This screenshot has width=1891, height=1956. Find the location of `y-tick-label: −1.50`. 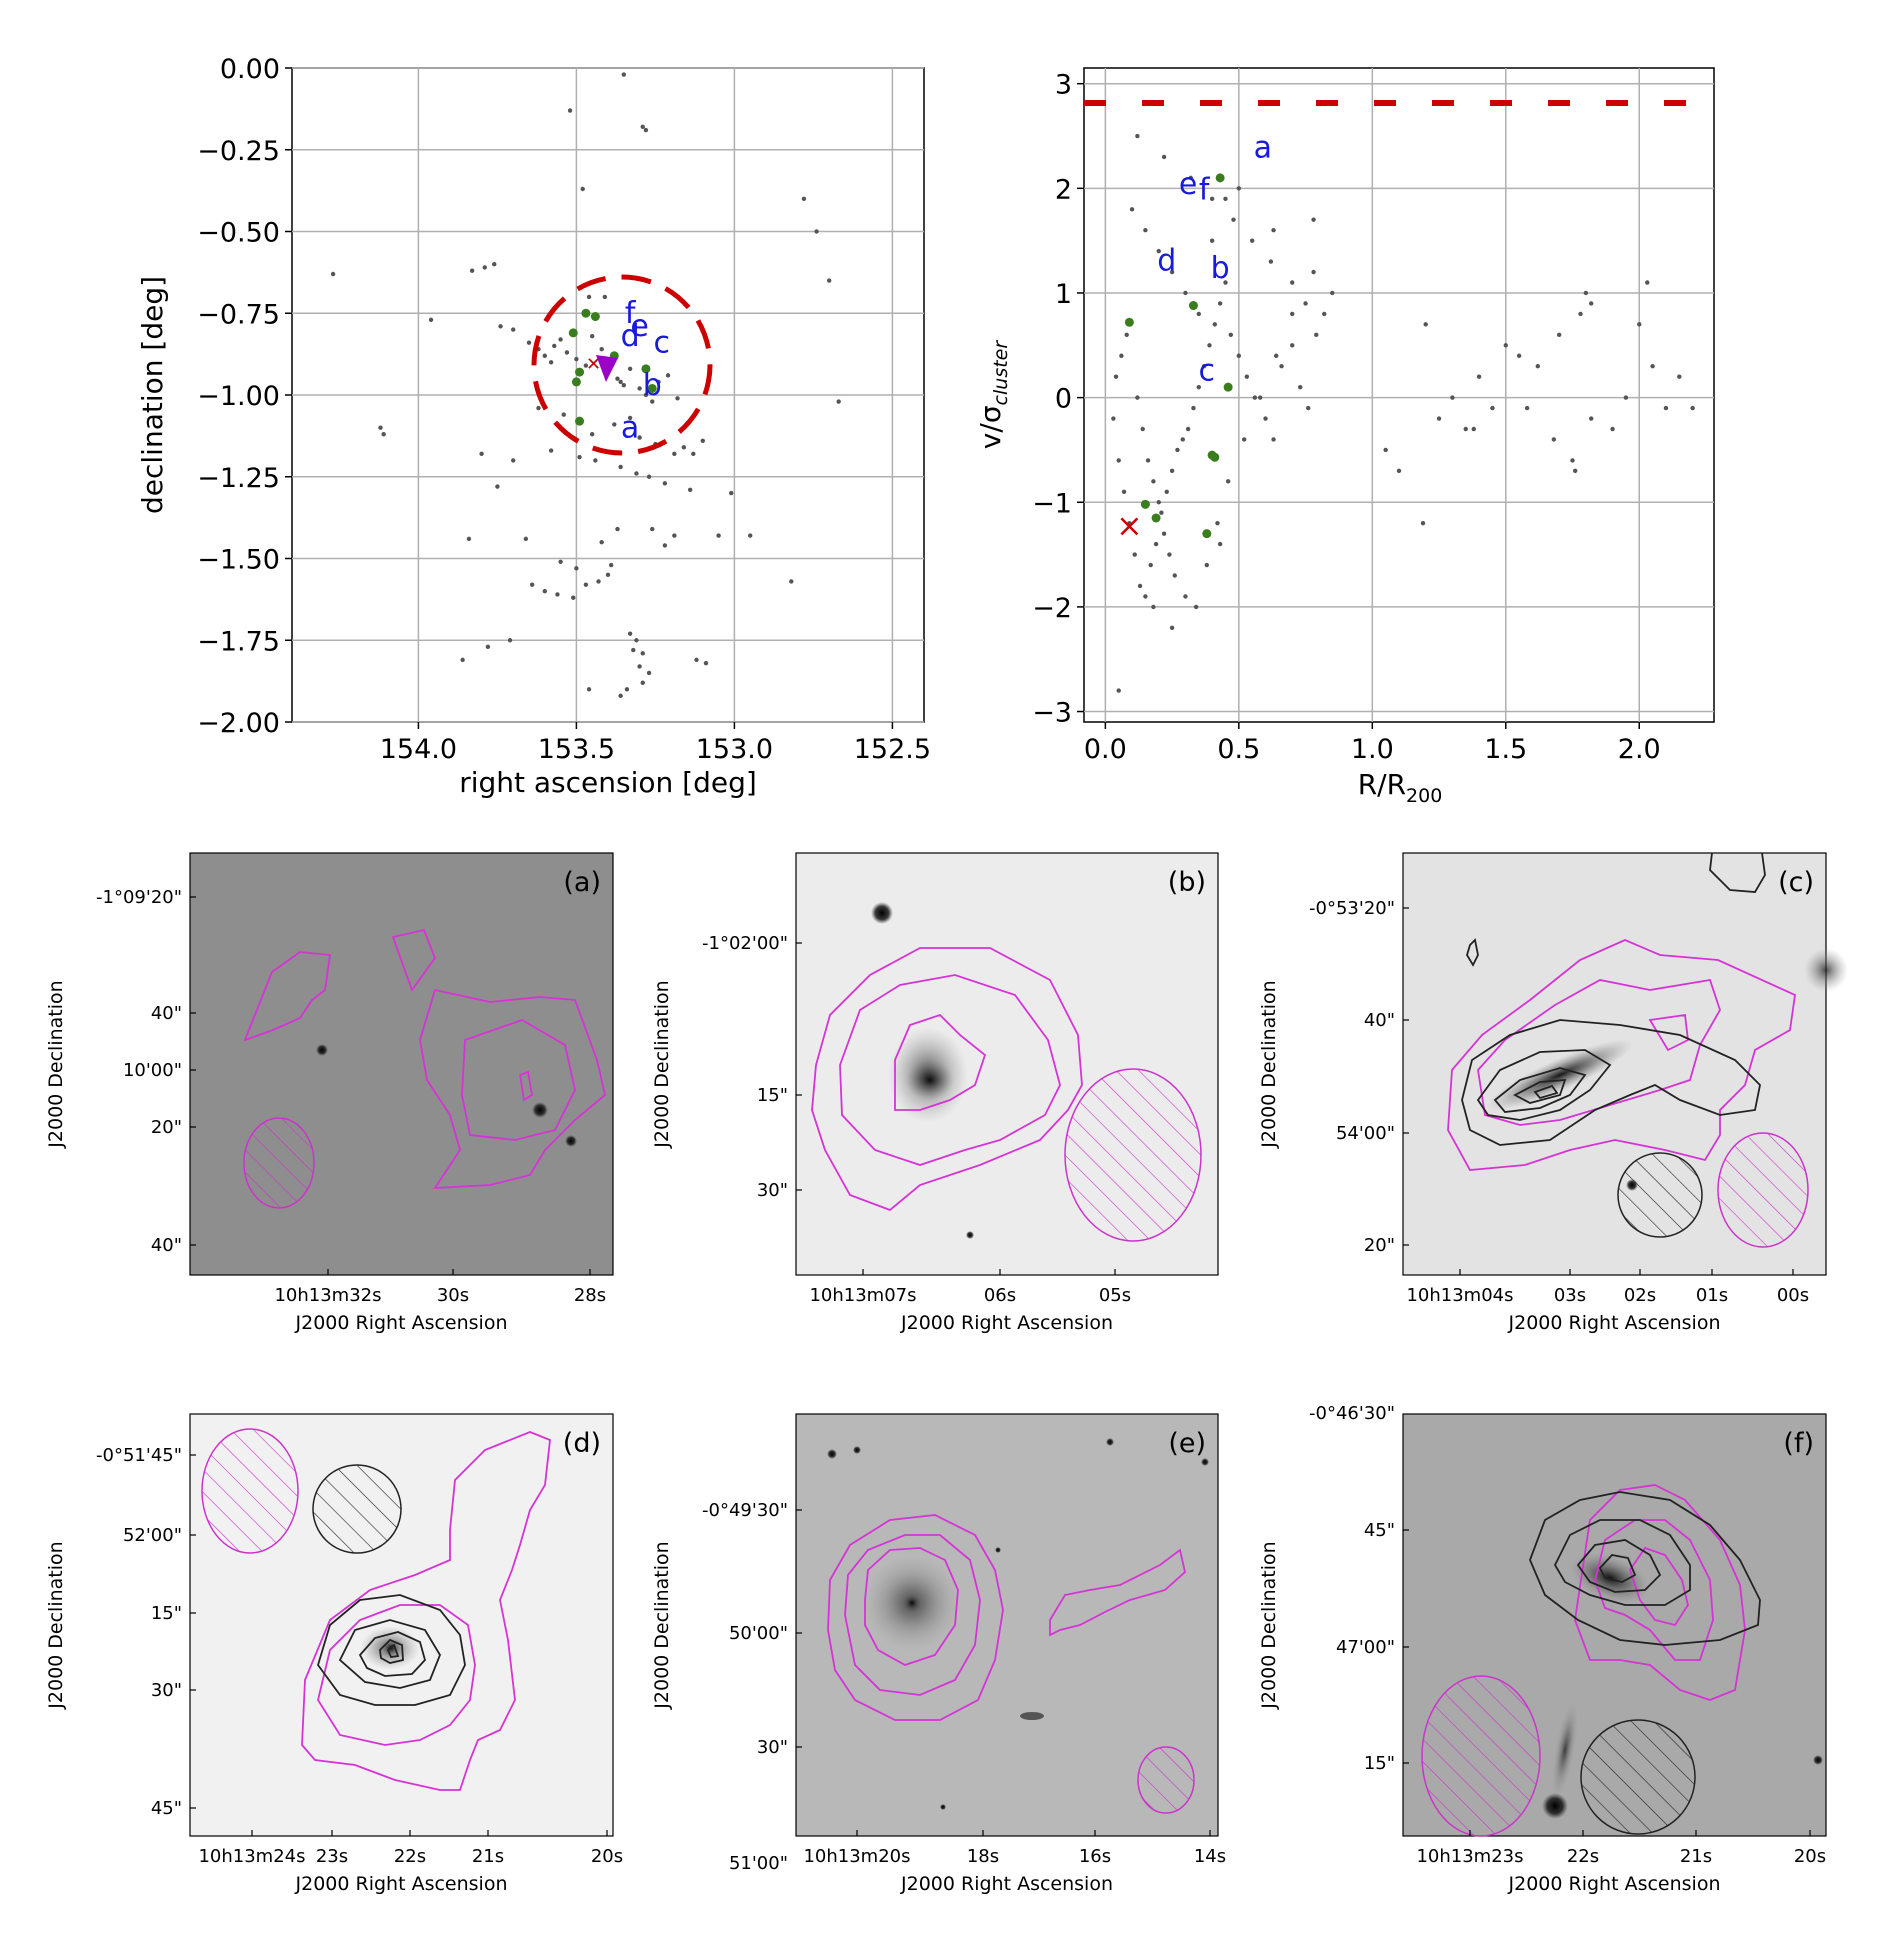

y-tick-label: −1.50 is located at coordinates (238, 560).